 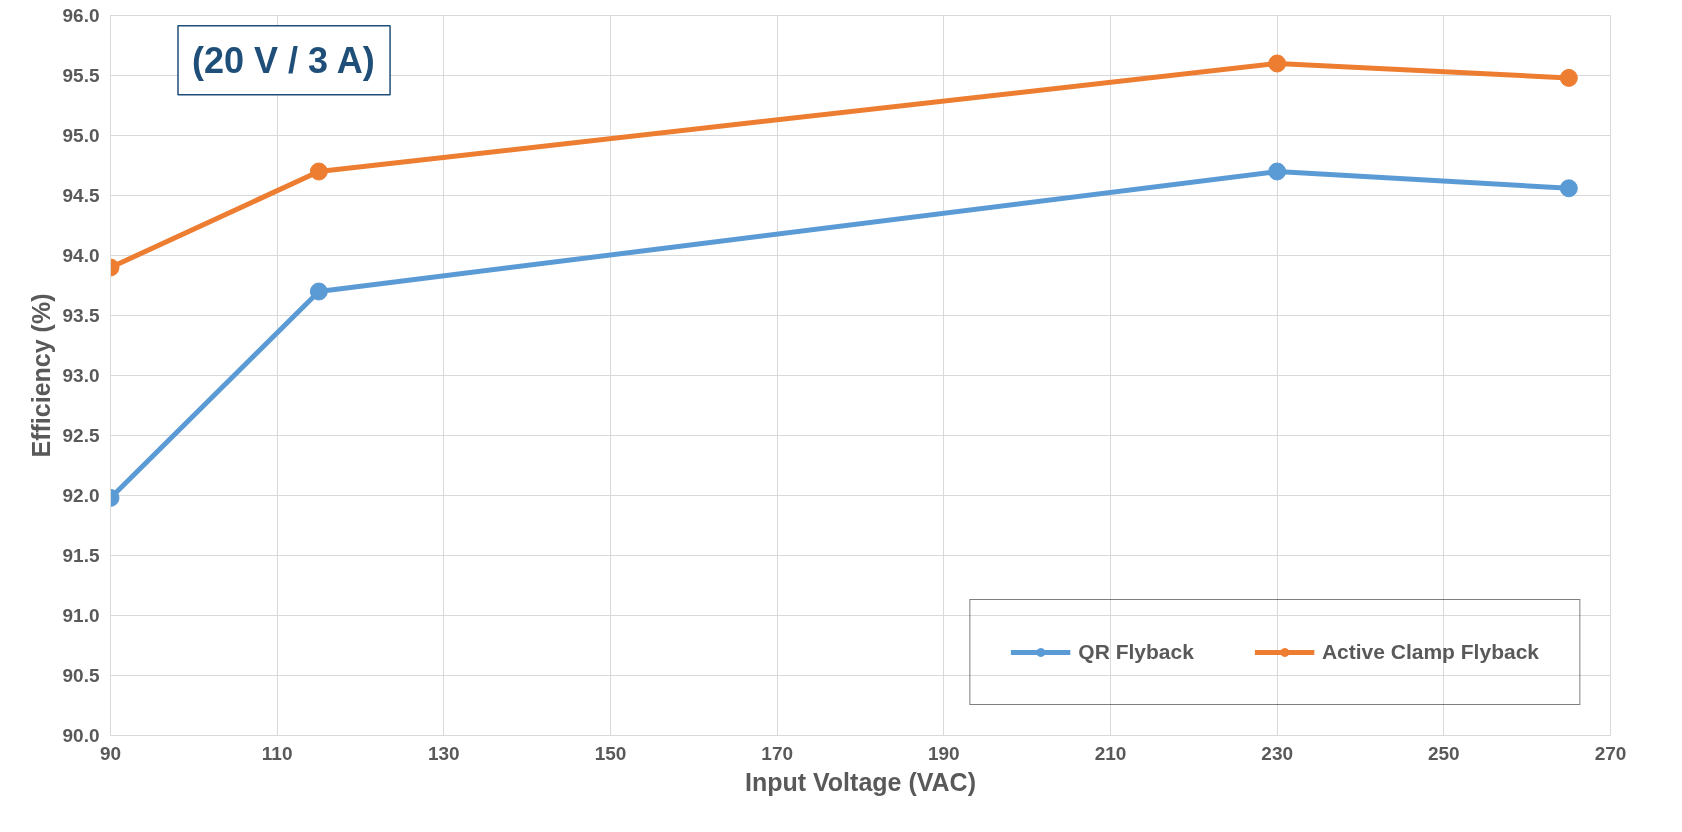 I want to click on x-tick-label: 270, so click(x=1610, y=753).